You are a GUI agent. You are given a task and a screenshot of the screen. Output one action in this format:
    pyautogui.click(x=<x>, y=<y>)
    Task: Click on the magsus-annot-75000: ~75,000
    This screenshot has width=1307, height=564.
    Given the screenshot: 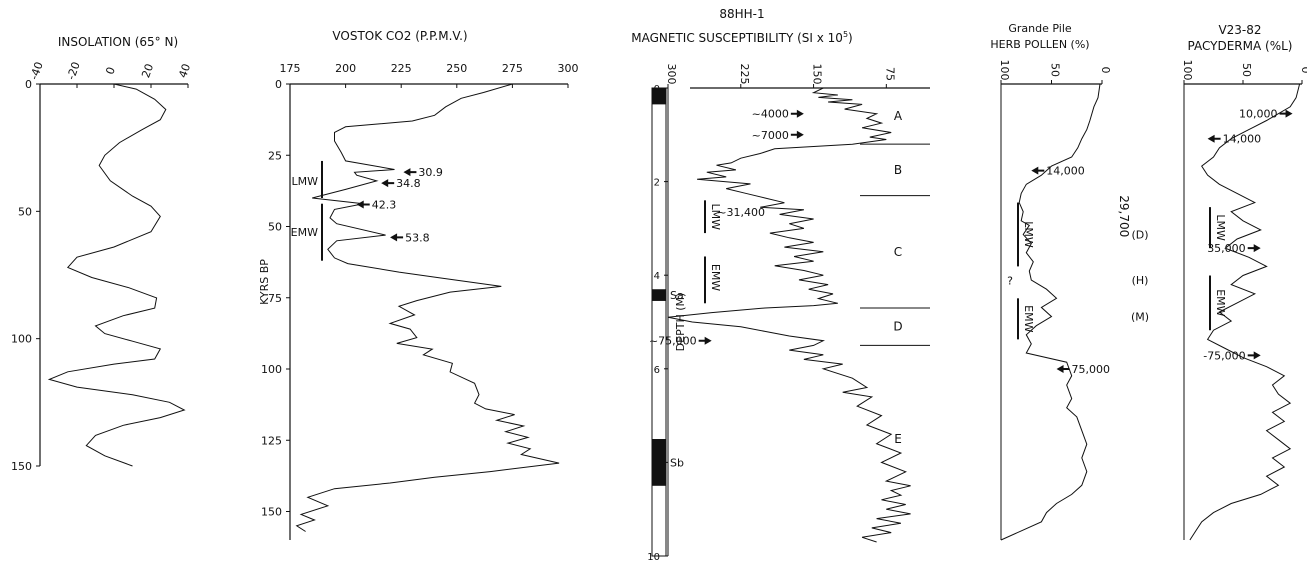 What is the action you would take?
    pyautogui.click(x=673, y=341)
    